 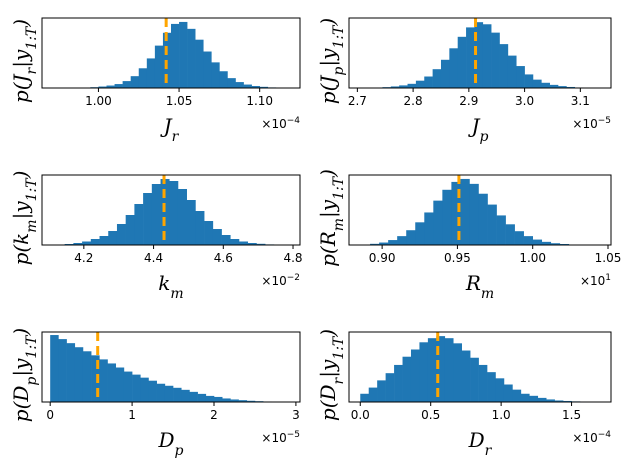 What do you see at coordinates (132, 415) in the screenshot?
I see `x-tick-label: 1` at bounding box center [132, 415].